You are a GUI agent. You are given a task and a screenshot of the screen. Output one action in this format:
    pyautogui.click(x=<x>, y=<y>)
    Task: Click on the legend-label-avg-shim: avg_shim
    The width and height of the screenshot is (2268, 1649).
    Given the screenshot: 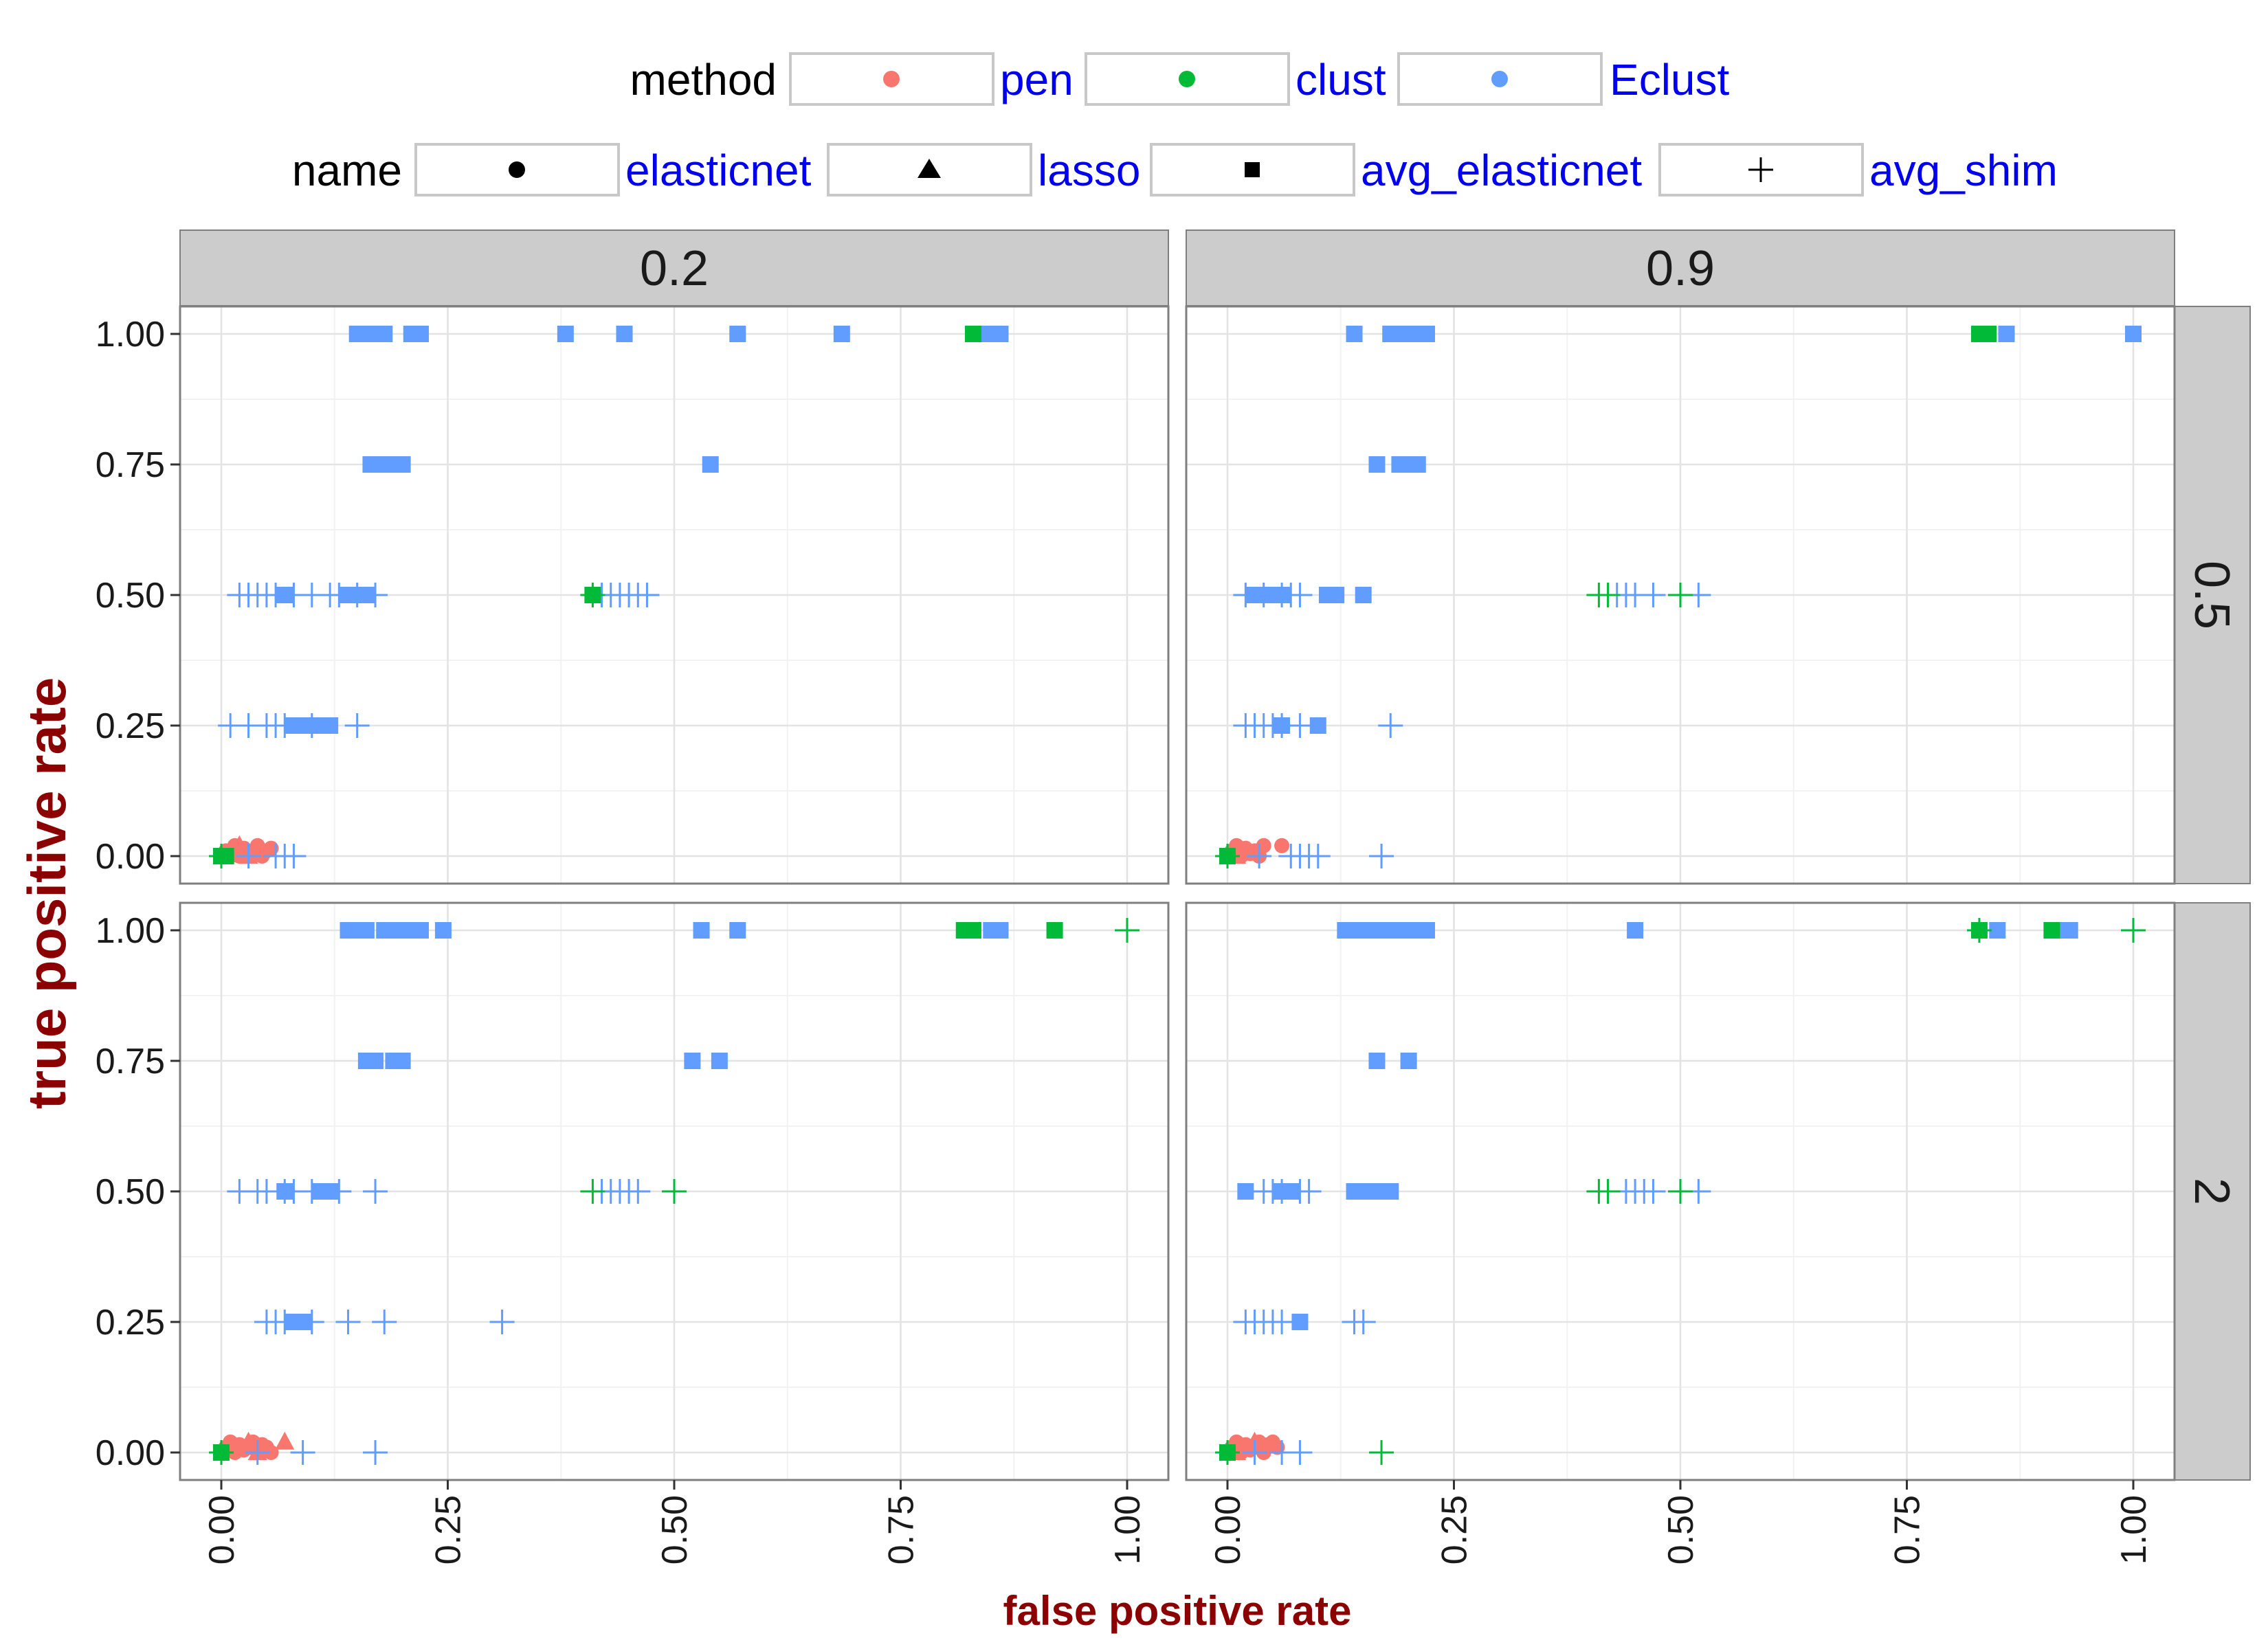 What is the action you would take?
    pyautogui.click(x=1964, y=170)
    